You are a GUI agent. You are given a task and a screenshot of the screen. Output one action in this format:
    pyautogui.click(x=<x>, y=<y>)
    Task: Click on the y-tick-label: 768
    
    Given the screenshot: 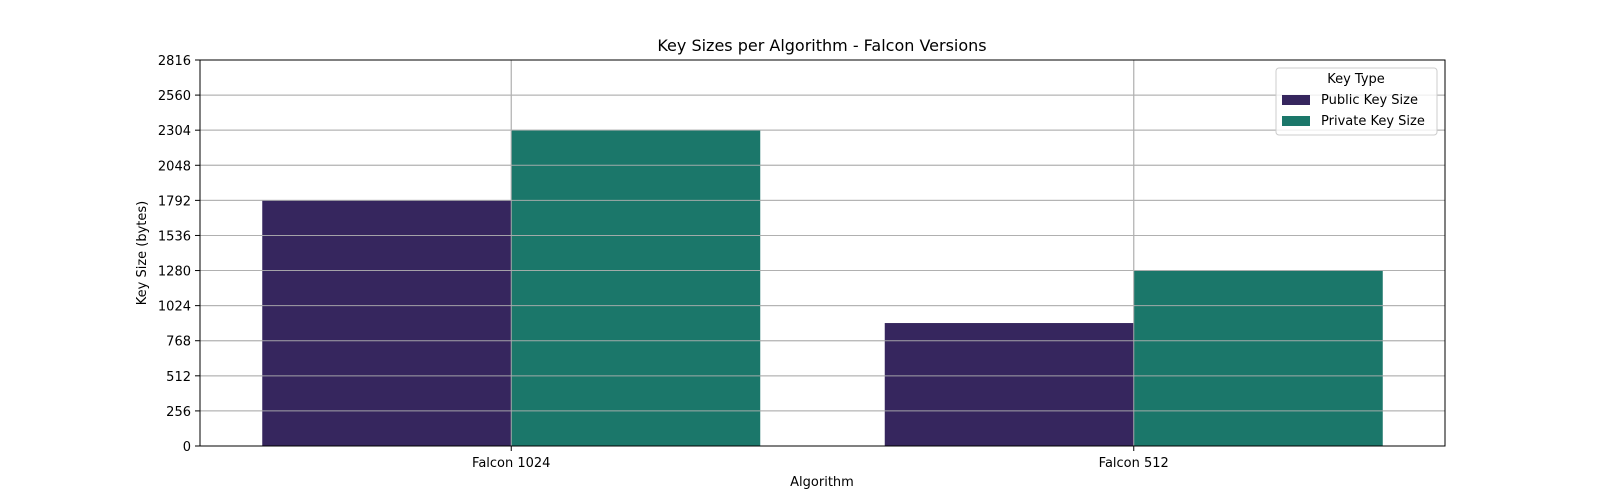 What is the action you would take?
    pyautogui.click(x=178, y=342)
    